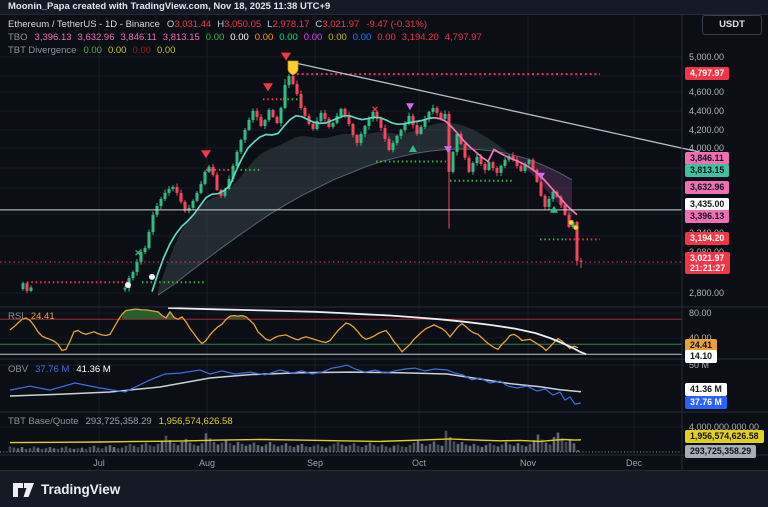 The width and height of the screenshot is (768, 507). I want to click on rsi-label: RSI, so click(16, 316).